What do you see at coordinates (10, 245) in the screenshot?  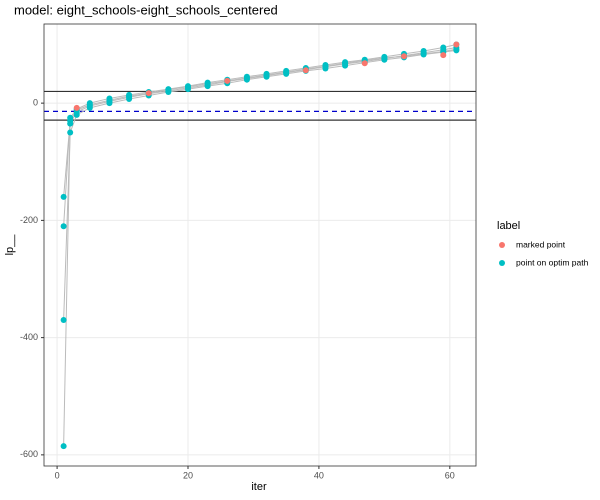 I see `y-axis-label: lp__` at bounding box center [10, 245].